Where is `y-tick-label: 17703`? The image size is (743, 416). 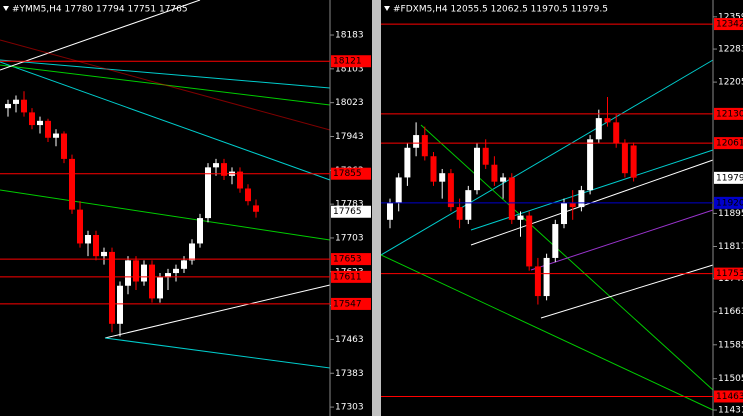 y-tick-label: 17703 is located at coordinates (349, 238).